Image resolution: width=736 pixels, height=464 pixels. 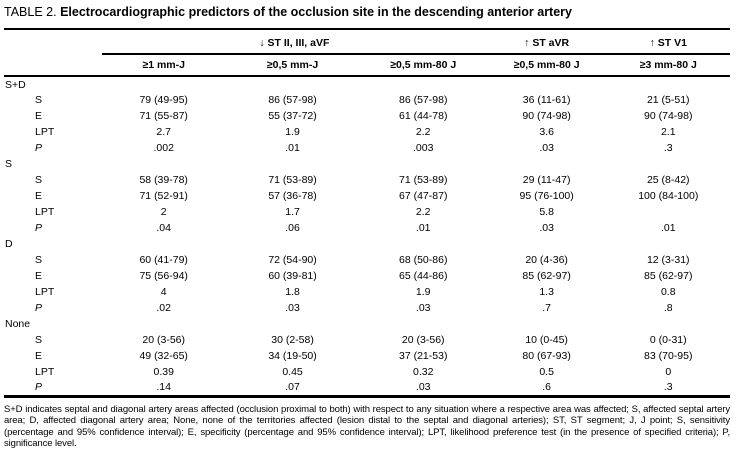 I want to click on section-row-sd: S+D, so click(x=367, y=84).